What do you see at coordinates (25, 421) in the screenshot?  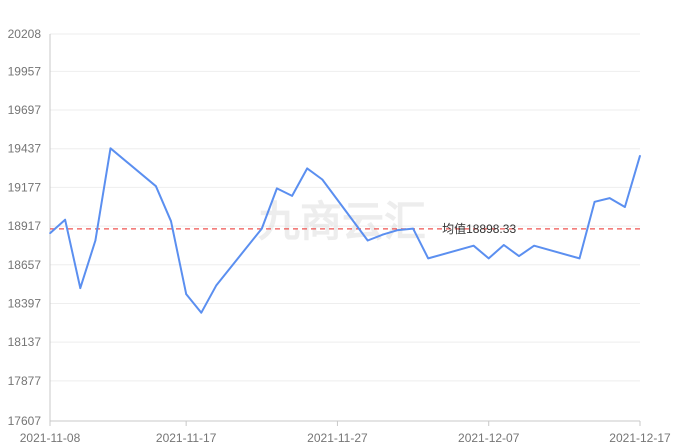 I see `y-tick-label: 17607` at bounding box center [25, 421].